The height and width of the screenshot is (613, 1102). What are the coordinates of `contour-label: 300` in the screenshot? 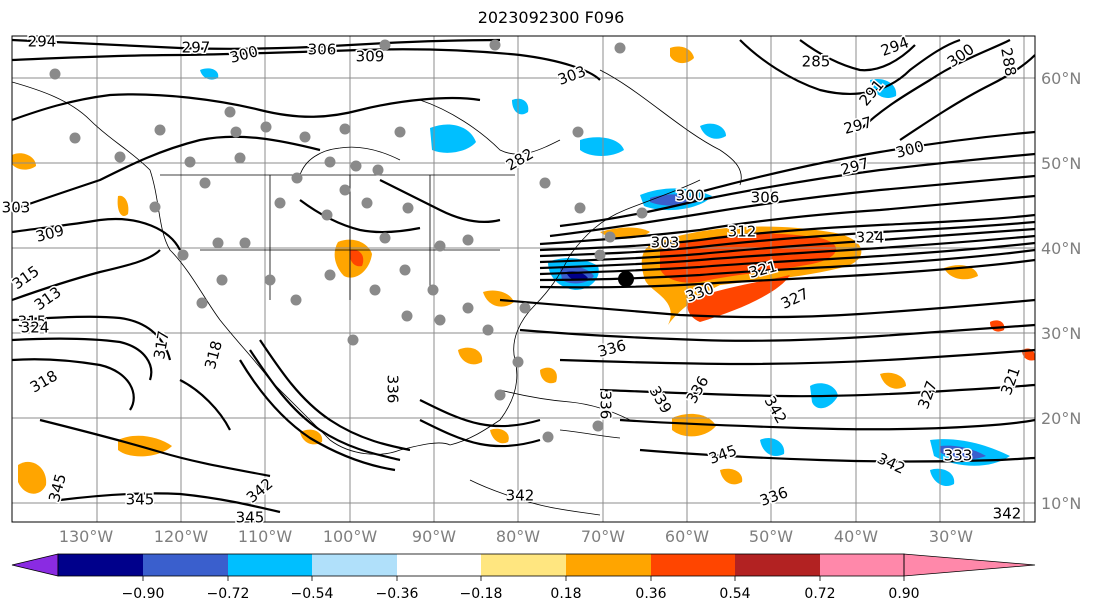 It's located at (690, 196).